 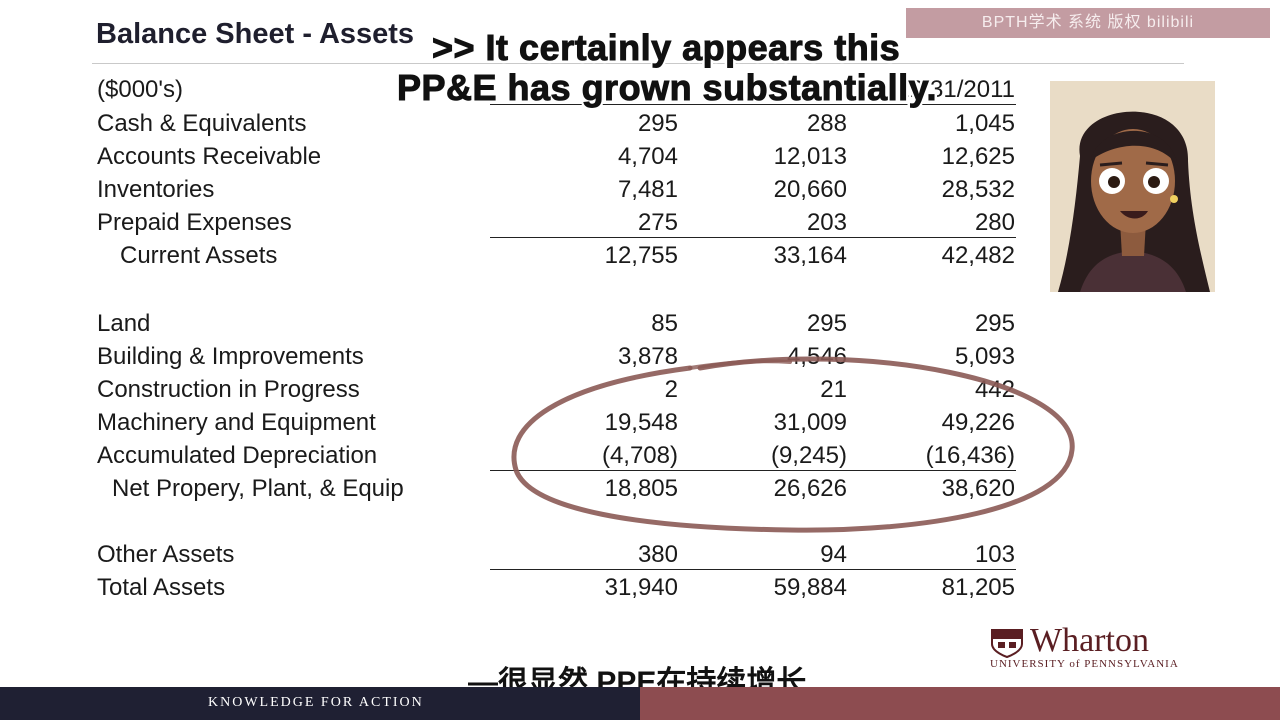 What do you see at coordinates (236, 422) in the screenshot?
I see `row-label: Machinery and Equipment` at bounding box center [236, 422].